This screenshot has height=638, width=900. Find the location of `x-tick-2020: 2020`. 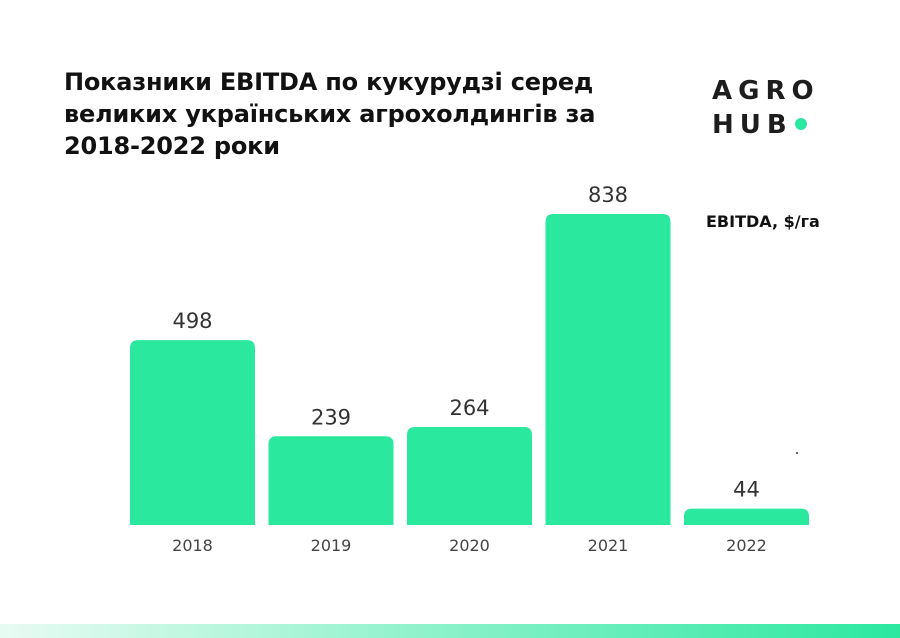

x-tick-2020: 2020 is located at coordinates (469, 545).